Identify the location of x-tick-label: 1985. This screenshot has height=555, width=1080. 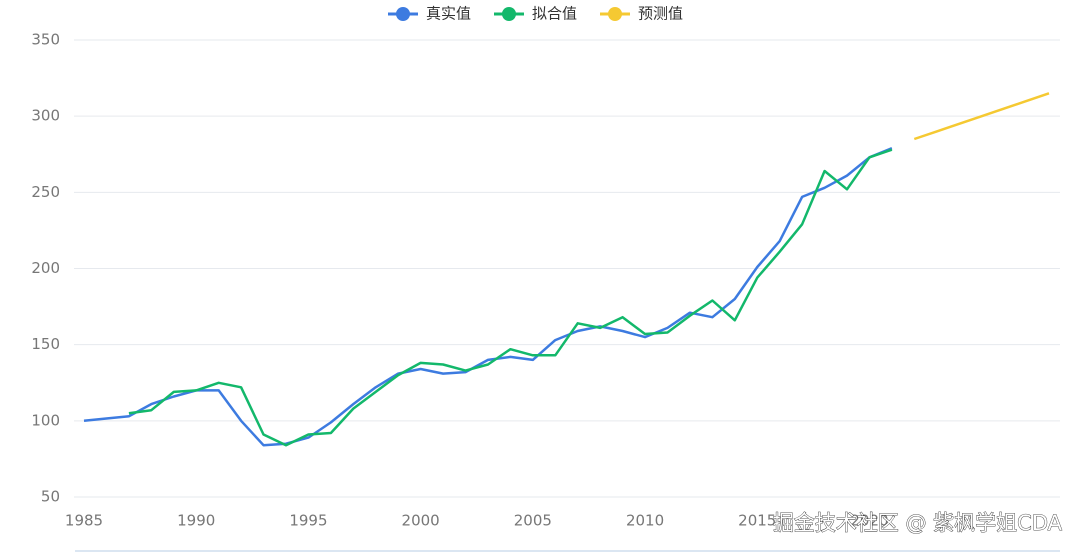
(84, 521).